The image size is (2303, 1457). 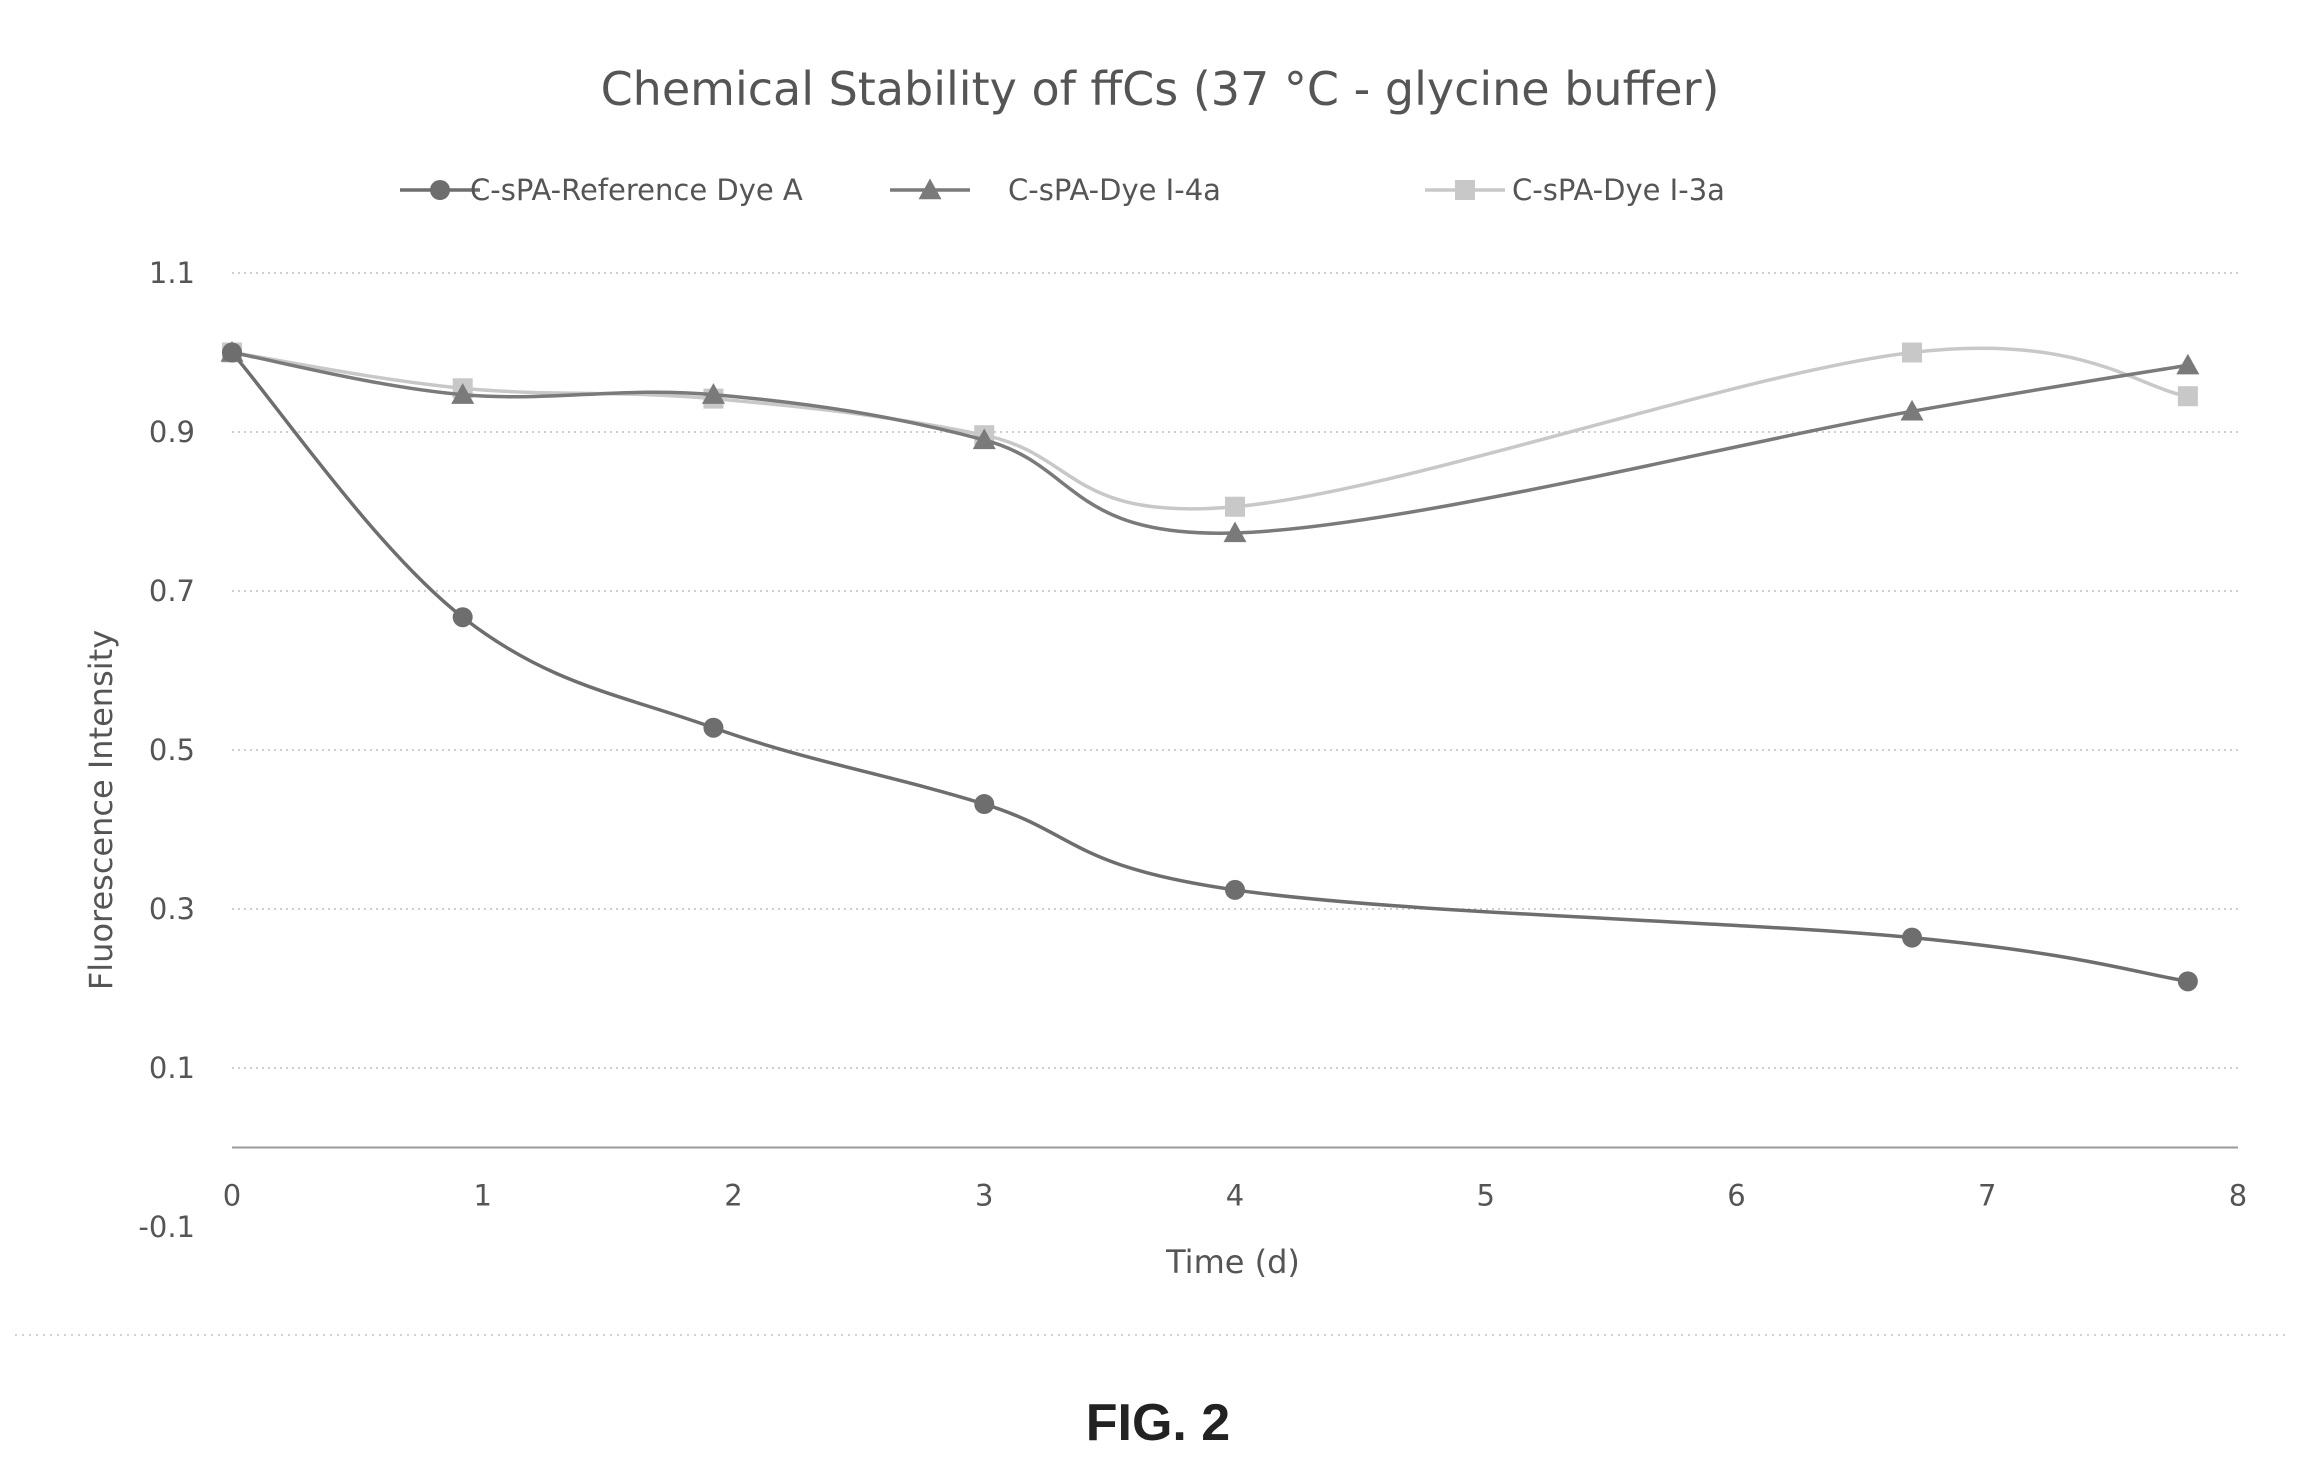 I want to click on x-tick-label: 3, so click(x=984, y=1196).